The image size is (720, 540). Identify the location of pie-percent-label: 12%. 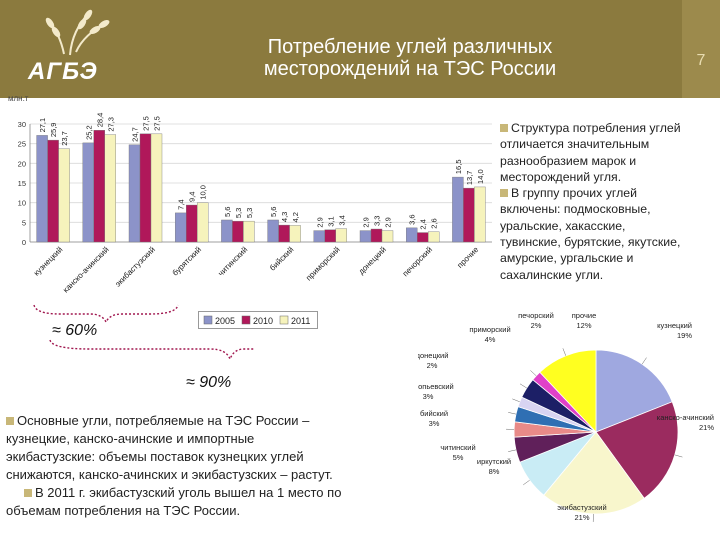
(583, 325).